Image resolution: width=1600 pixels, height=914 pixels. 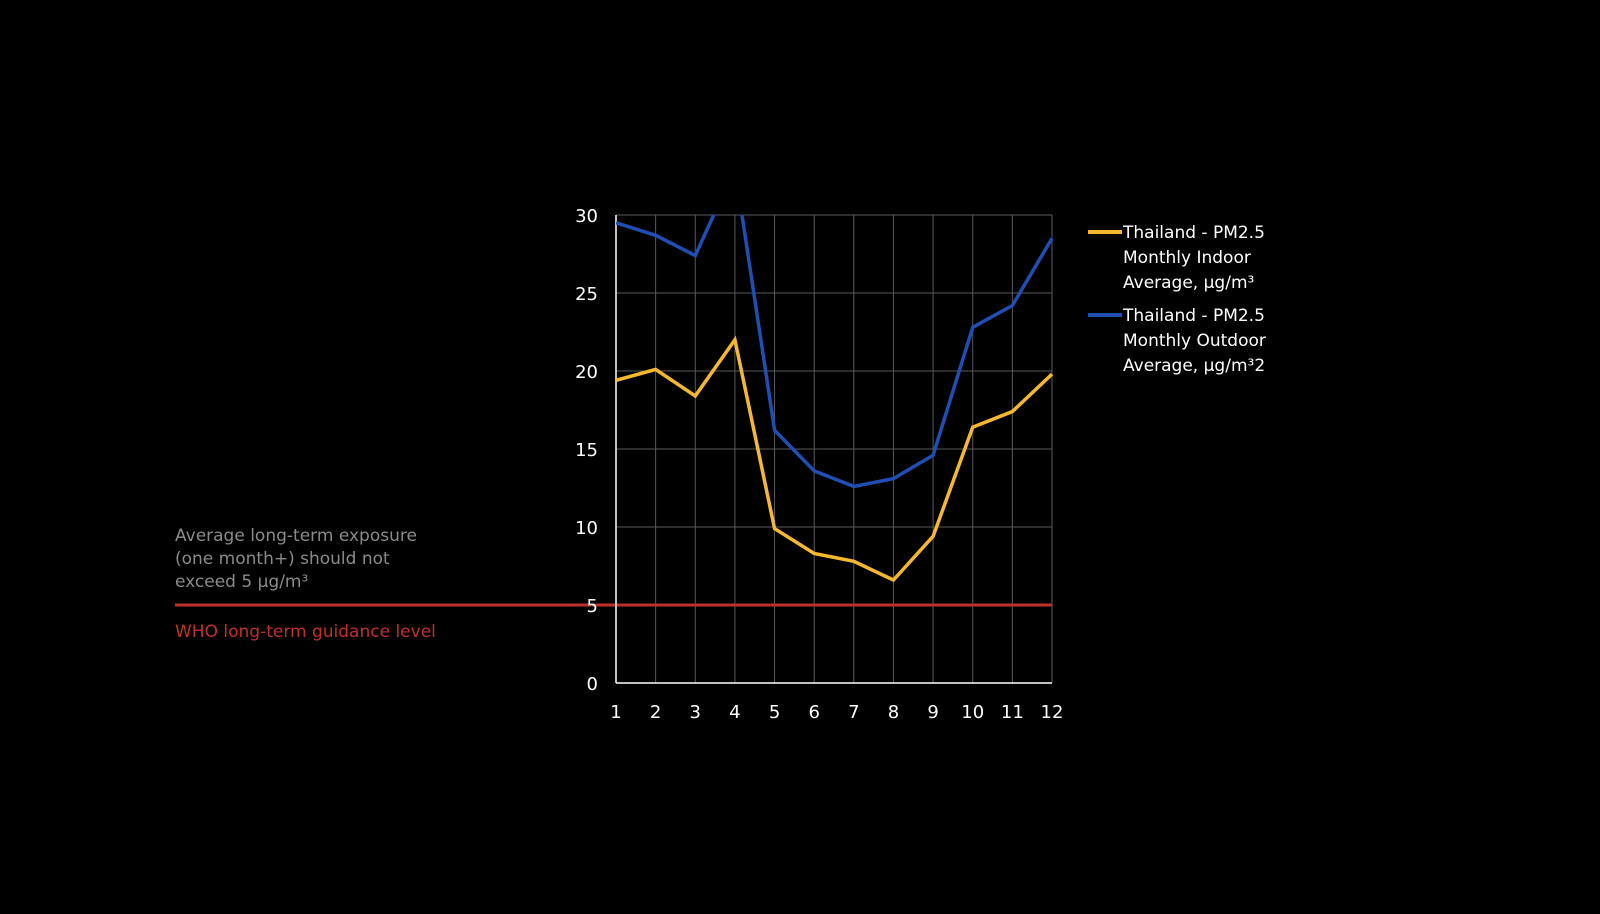 I want to click on x-tick-label: 1, so click(x=615, y=712).